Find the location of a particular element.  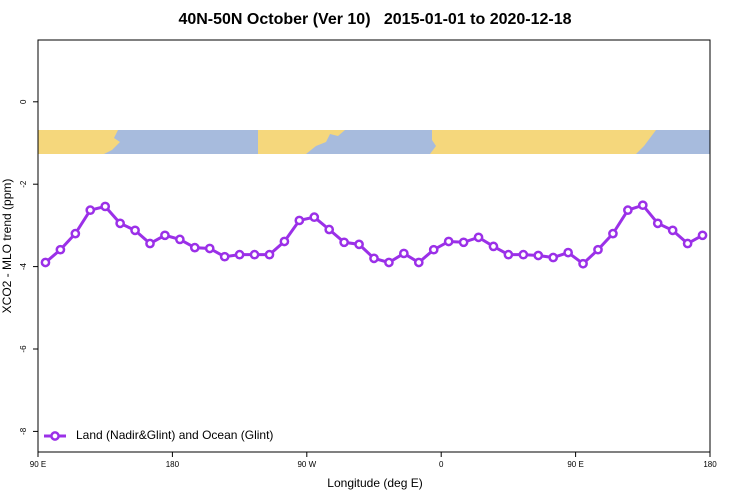

y-tick-label: 0 is located at coordinates (23, 101).